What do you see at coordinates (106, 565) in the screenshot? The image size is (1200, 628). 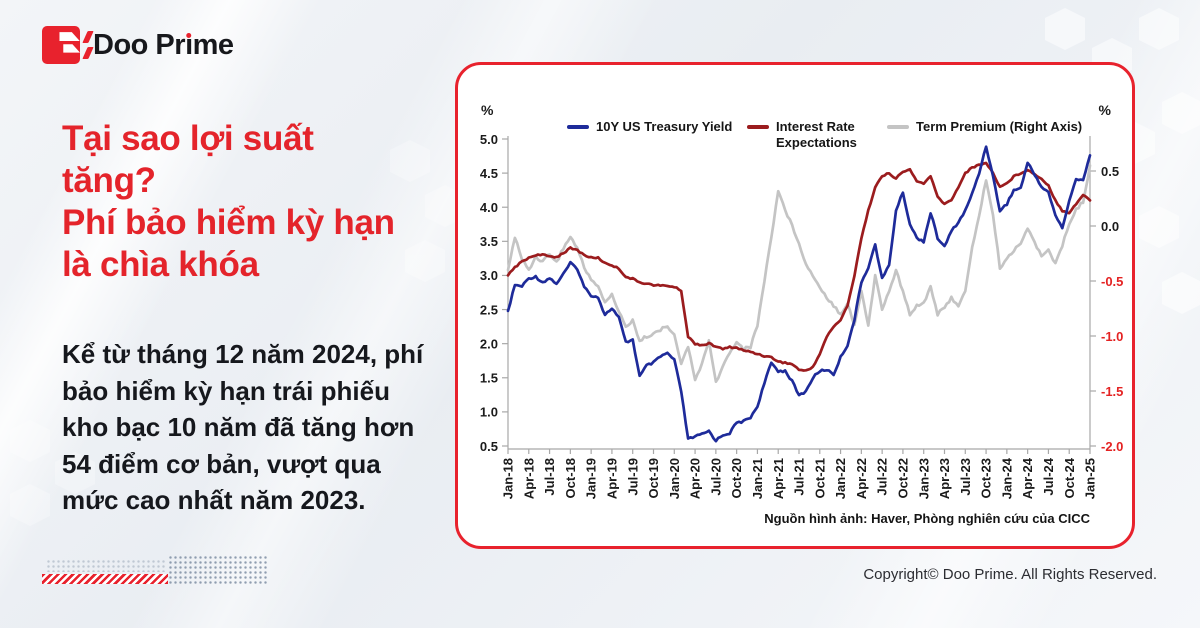 I see `deco-dot-grid-light` at bounding box center [106, 565].